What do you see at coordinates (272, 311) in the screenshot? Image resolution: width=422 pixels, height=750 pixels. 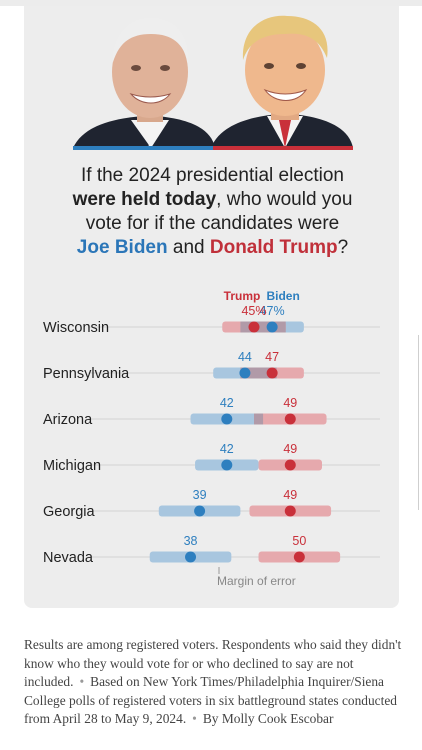 I see `biden-value-label: 47%` at bounding box center [272, 311].